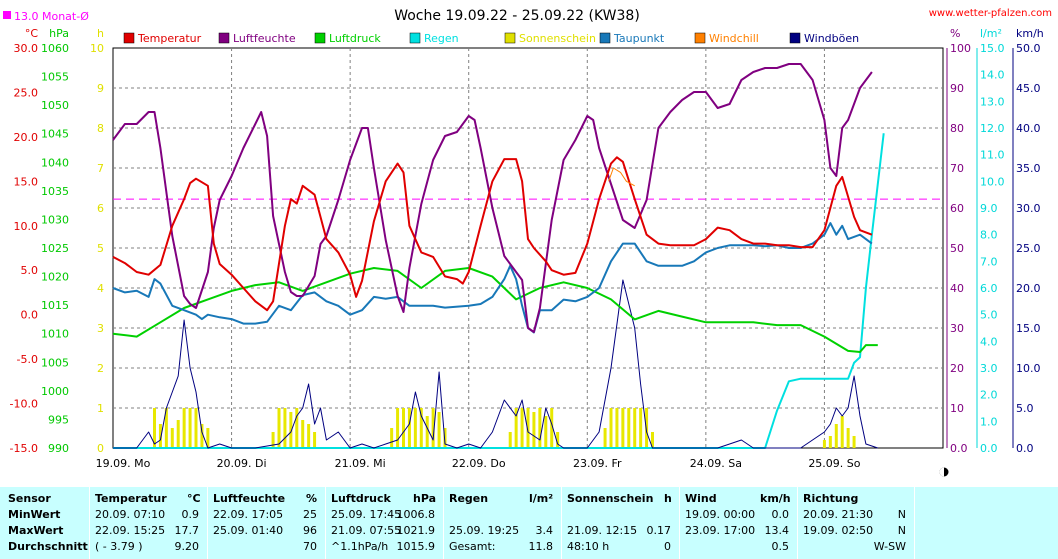 The height and width of the screenshot is (559, 1058). I want to click on stats-cell-t-time: 22.09. 15:25, so click(130, 530).